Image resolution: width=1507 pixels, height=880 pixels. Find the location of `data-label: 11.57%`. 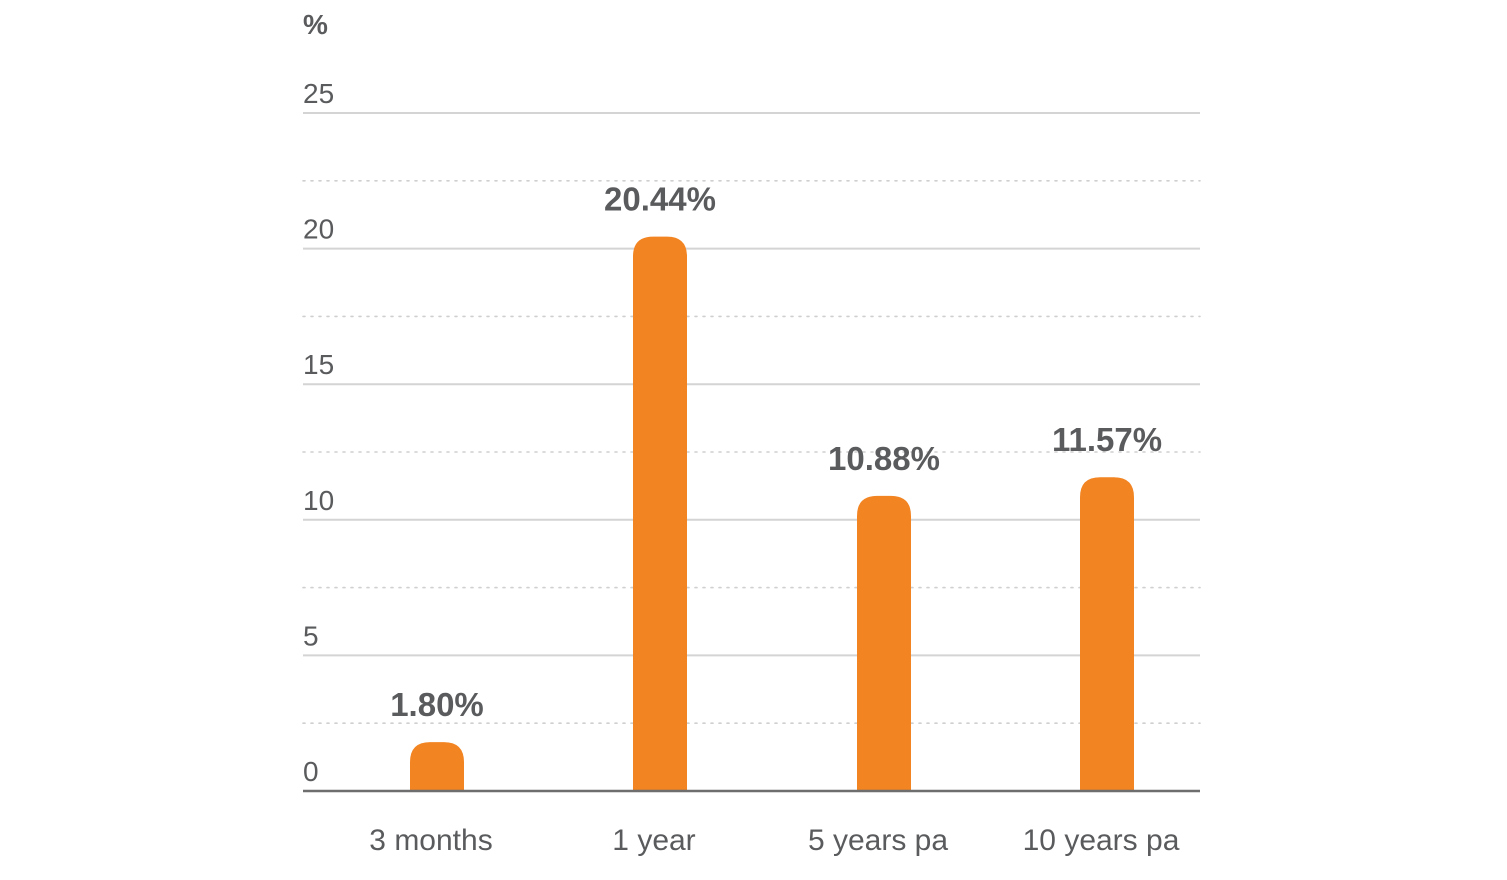

data-label: 11.57% is located at coordinates (1107, 439).